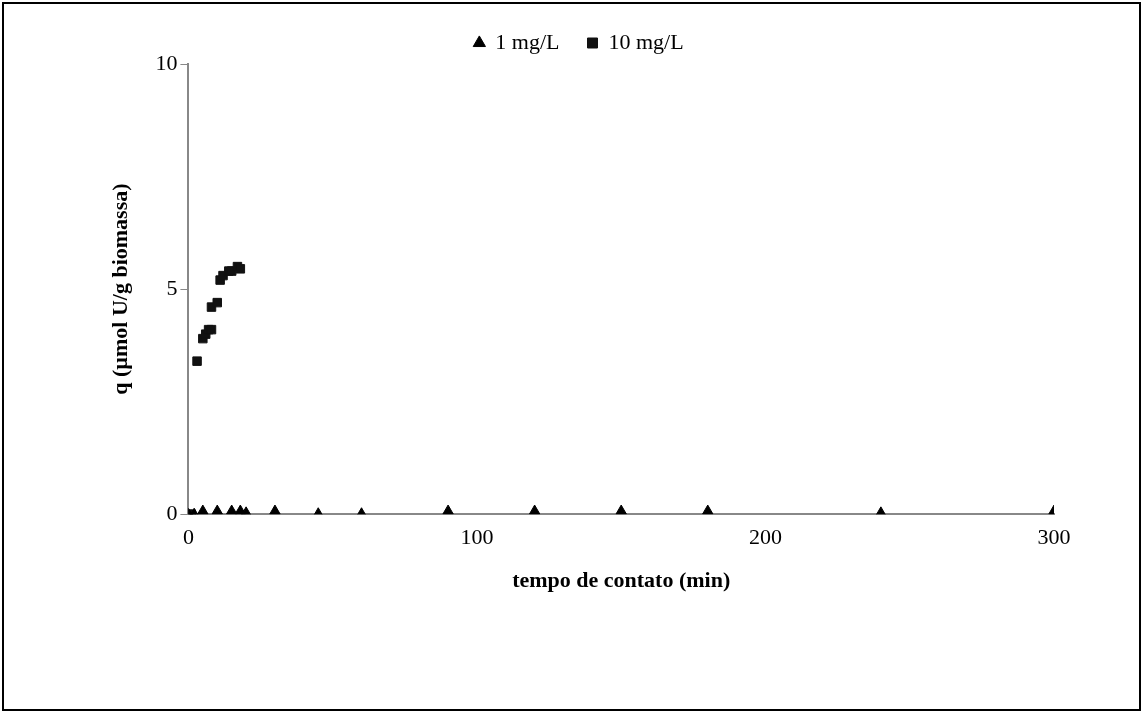 The image size is (1147, 715). Describe the element at coordinates (172, 512) in the screenshot. I see `y-tick-label: 0` at that location.